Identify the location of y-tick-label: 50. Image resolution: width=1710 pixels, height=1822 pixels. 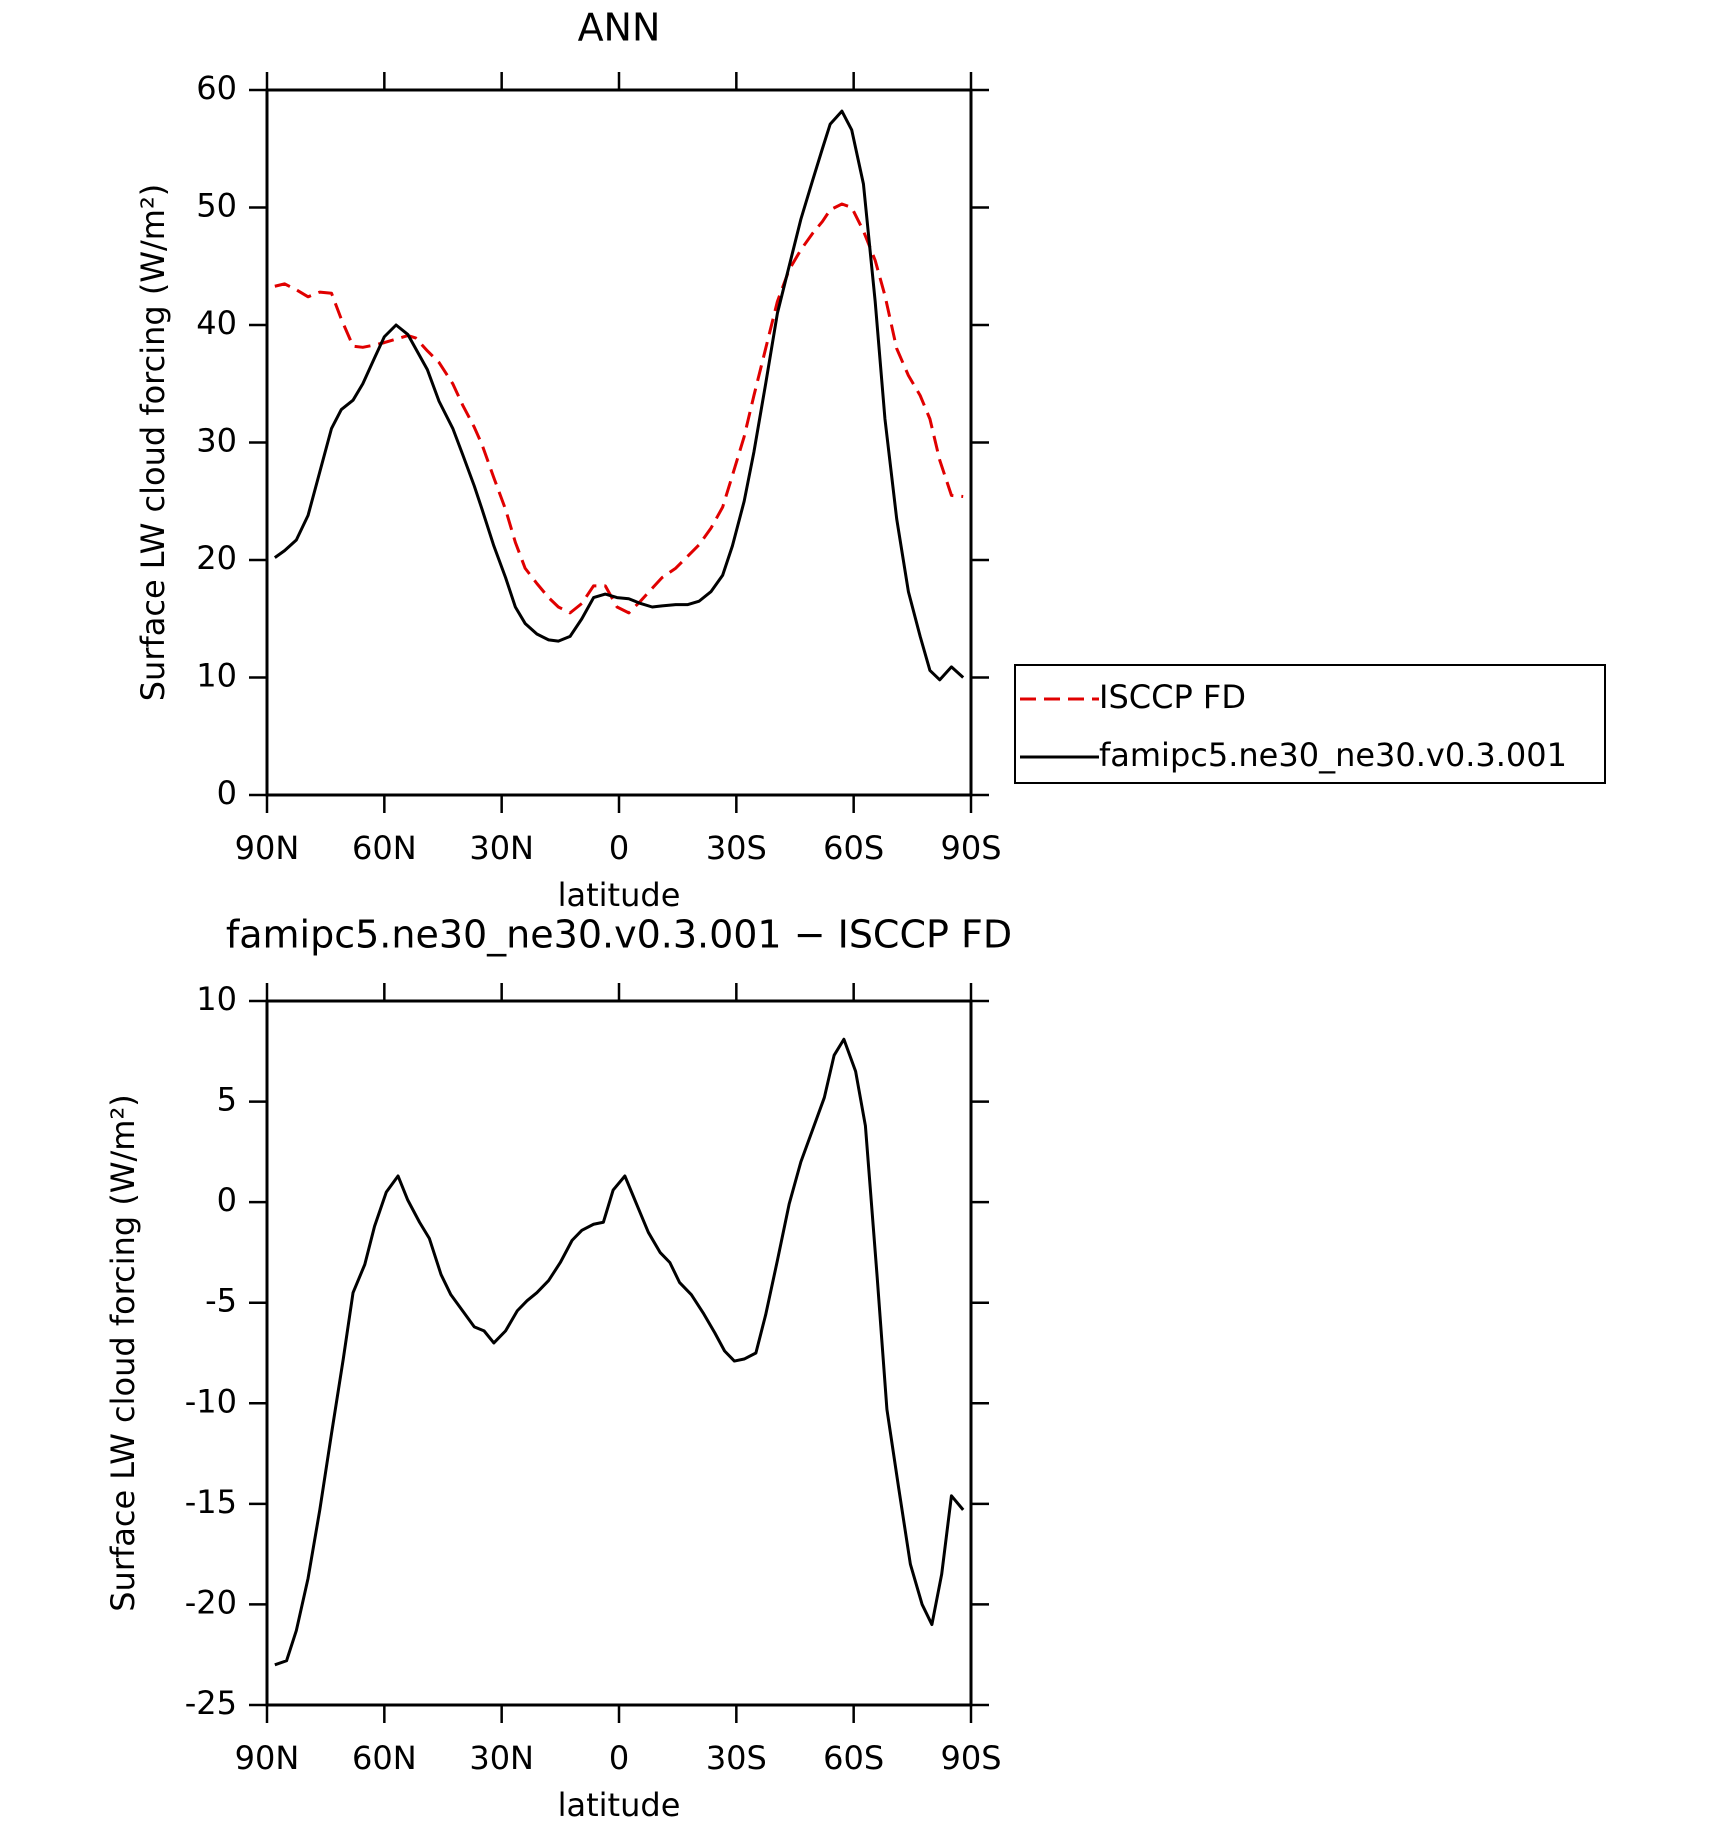
(216, 206).